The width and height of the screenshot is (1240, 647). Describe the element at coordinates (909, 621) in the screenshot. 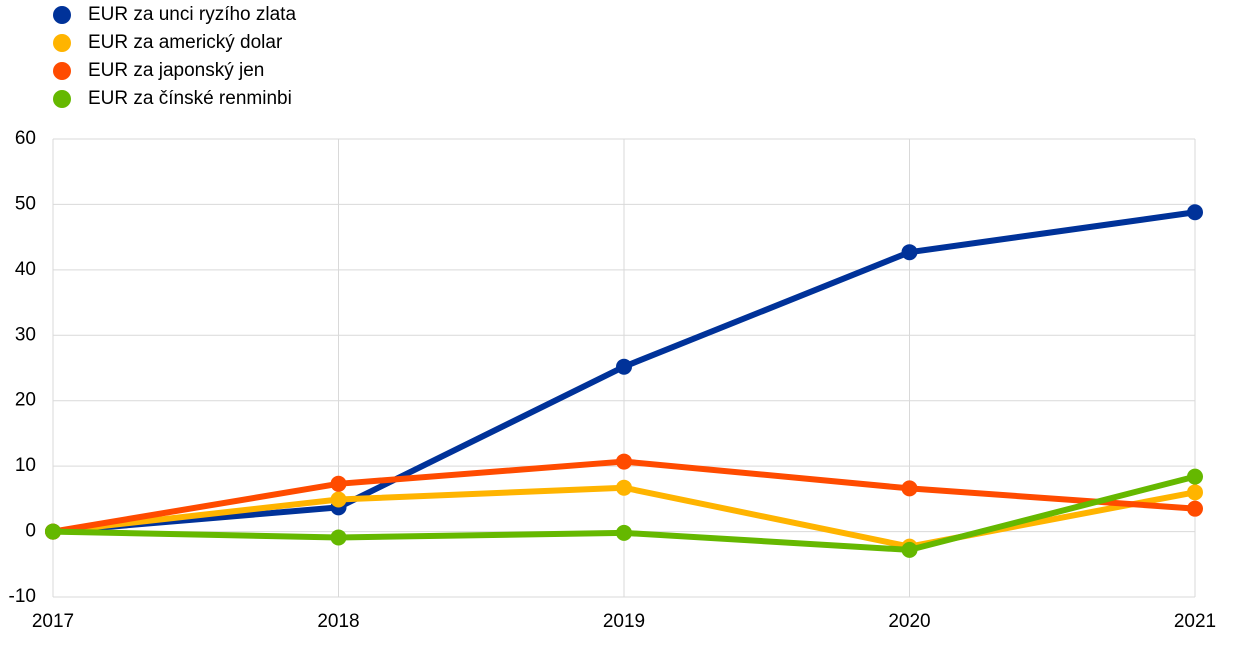

I see `x-tick-label: 2020` at that location.